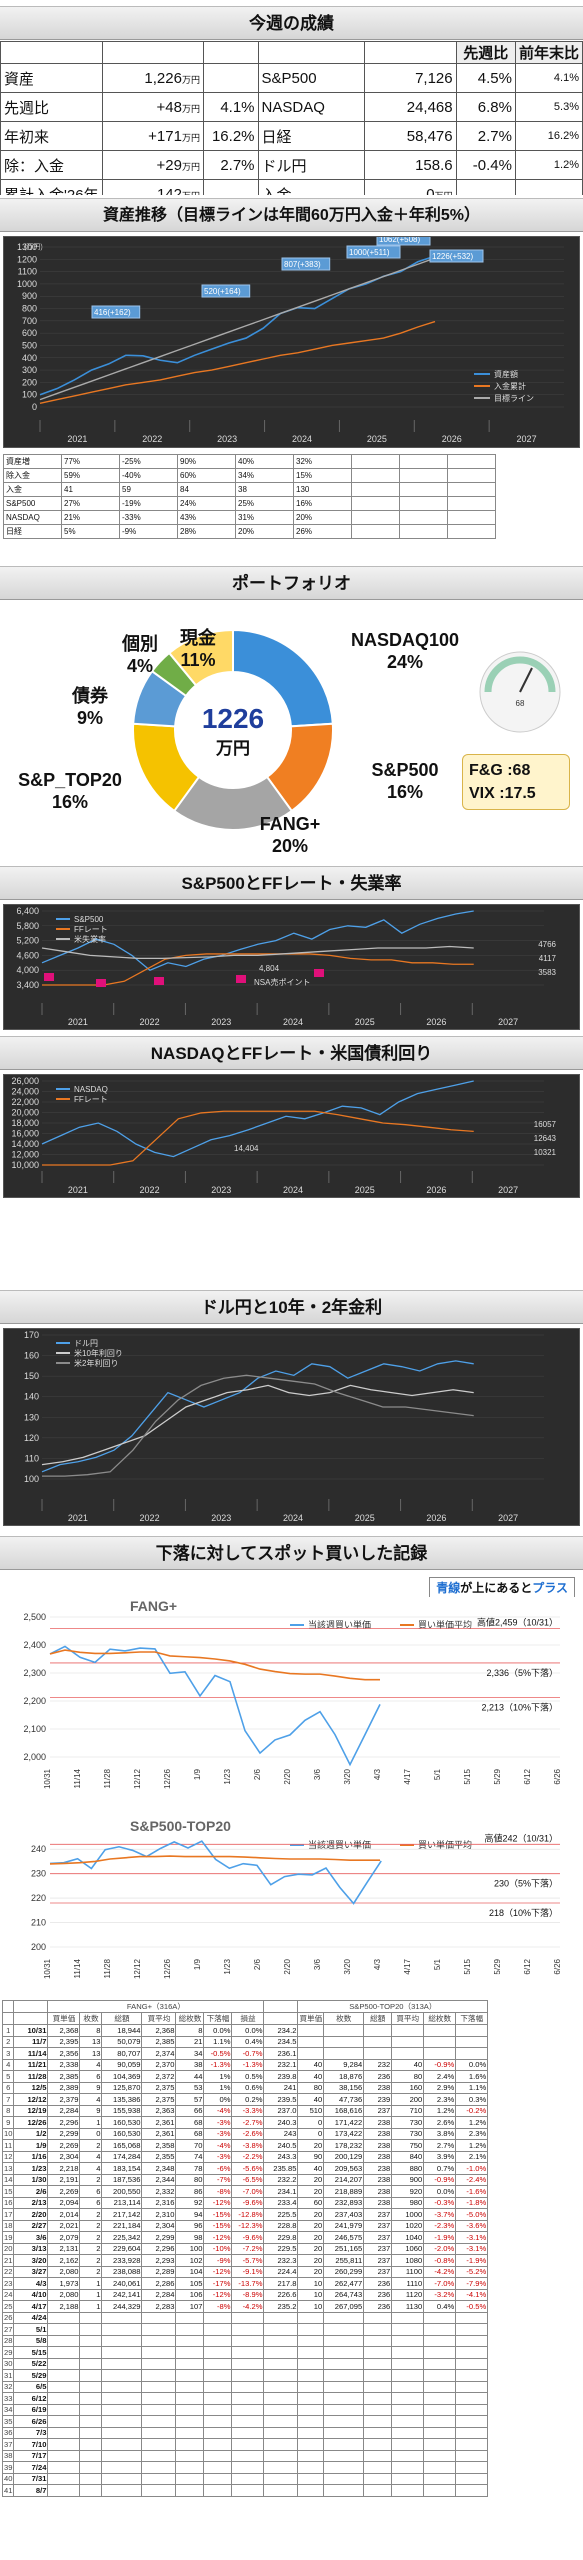  I want to click on rec-cell: 232.2, so click(281, 2179).